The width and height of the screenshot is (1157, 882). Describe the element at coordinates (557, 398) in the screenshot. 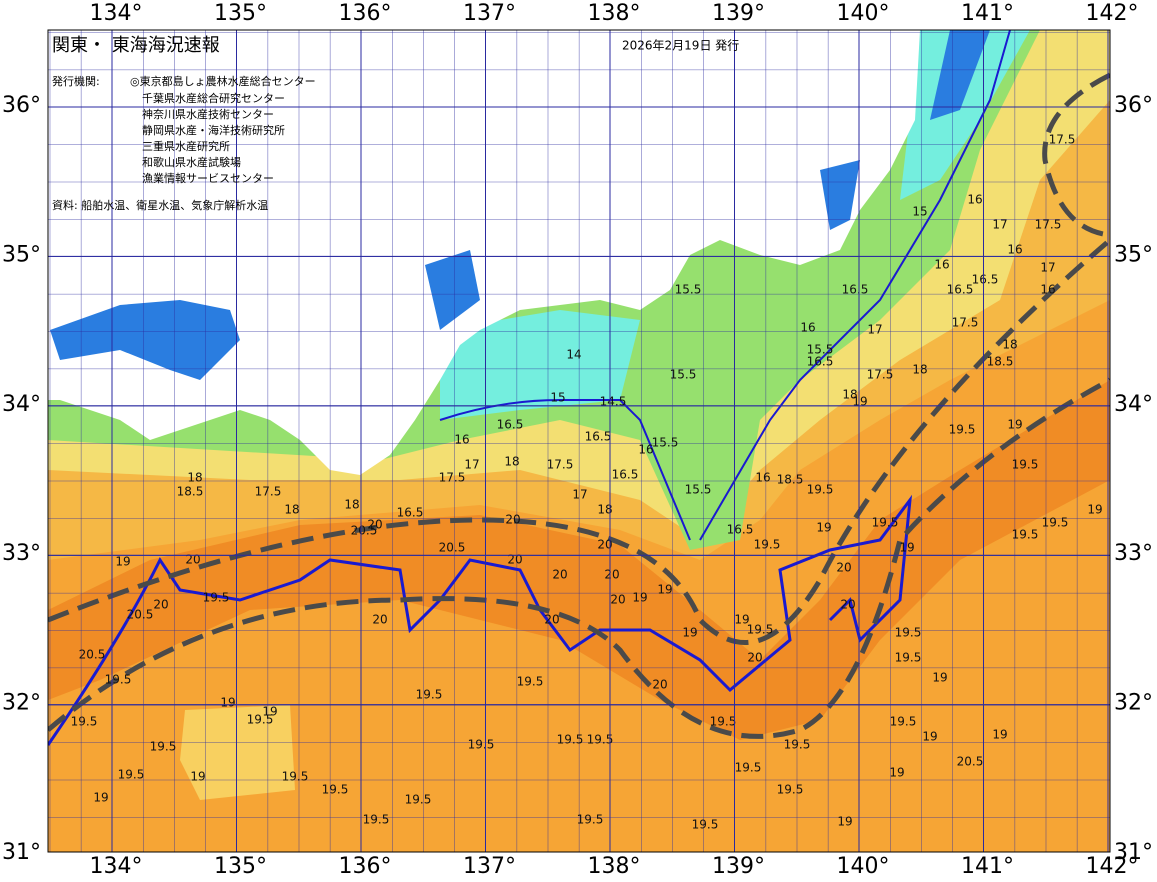

I see `contour-label: 15` at that location.